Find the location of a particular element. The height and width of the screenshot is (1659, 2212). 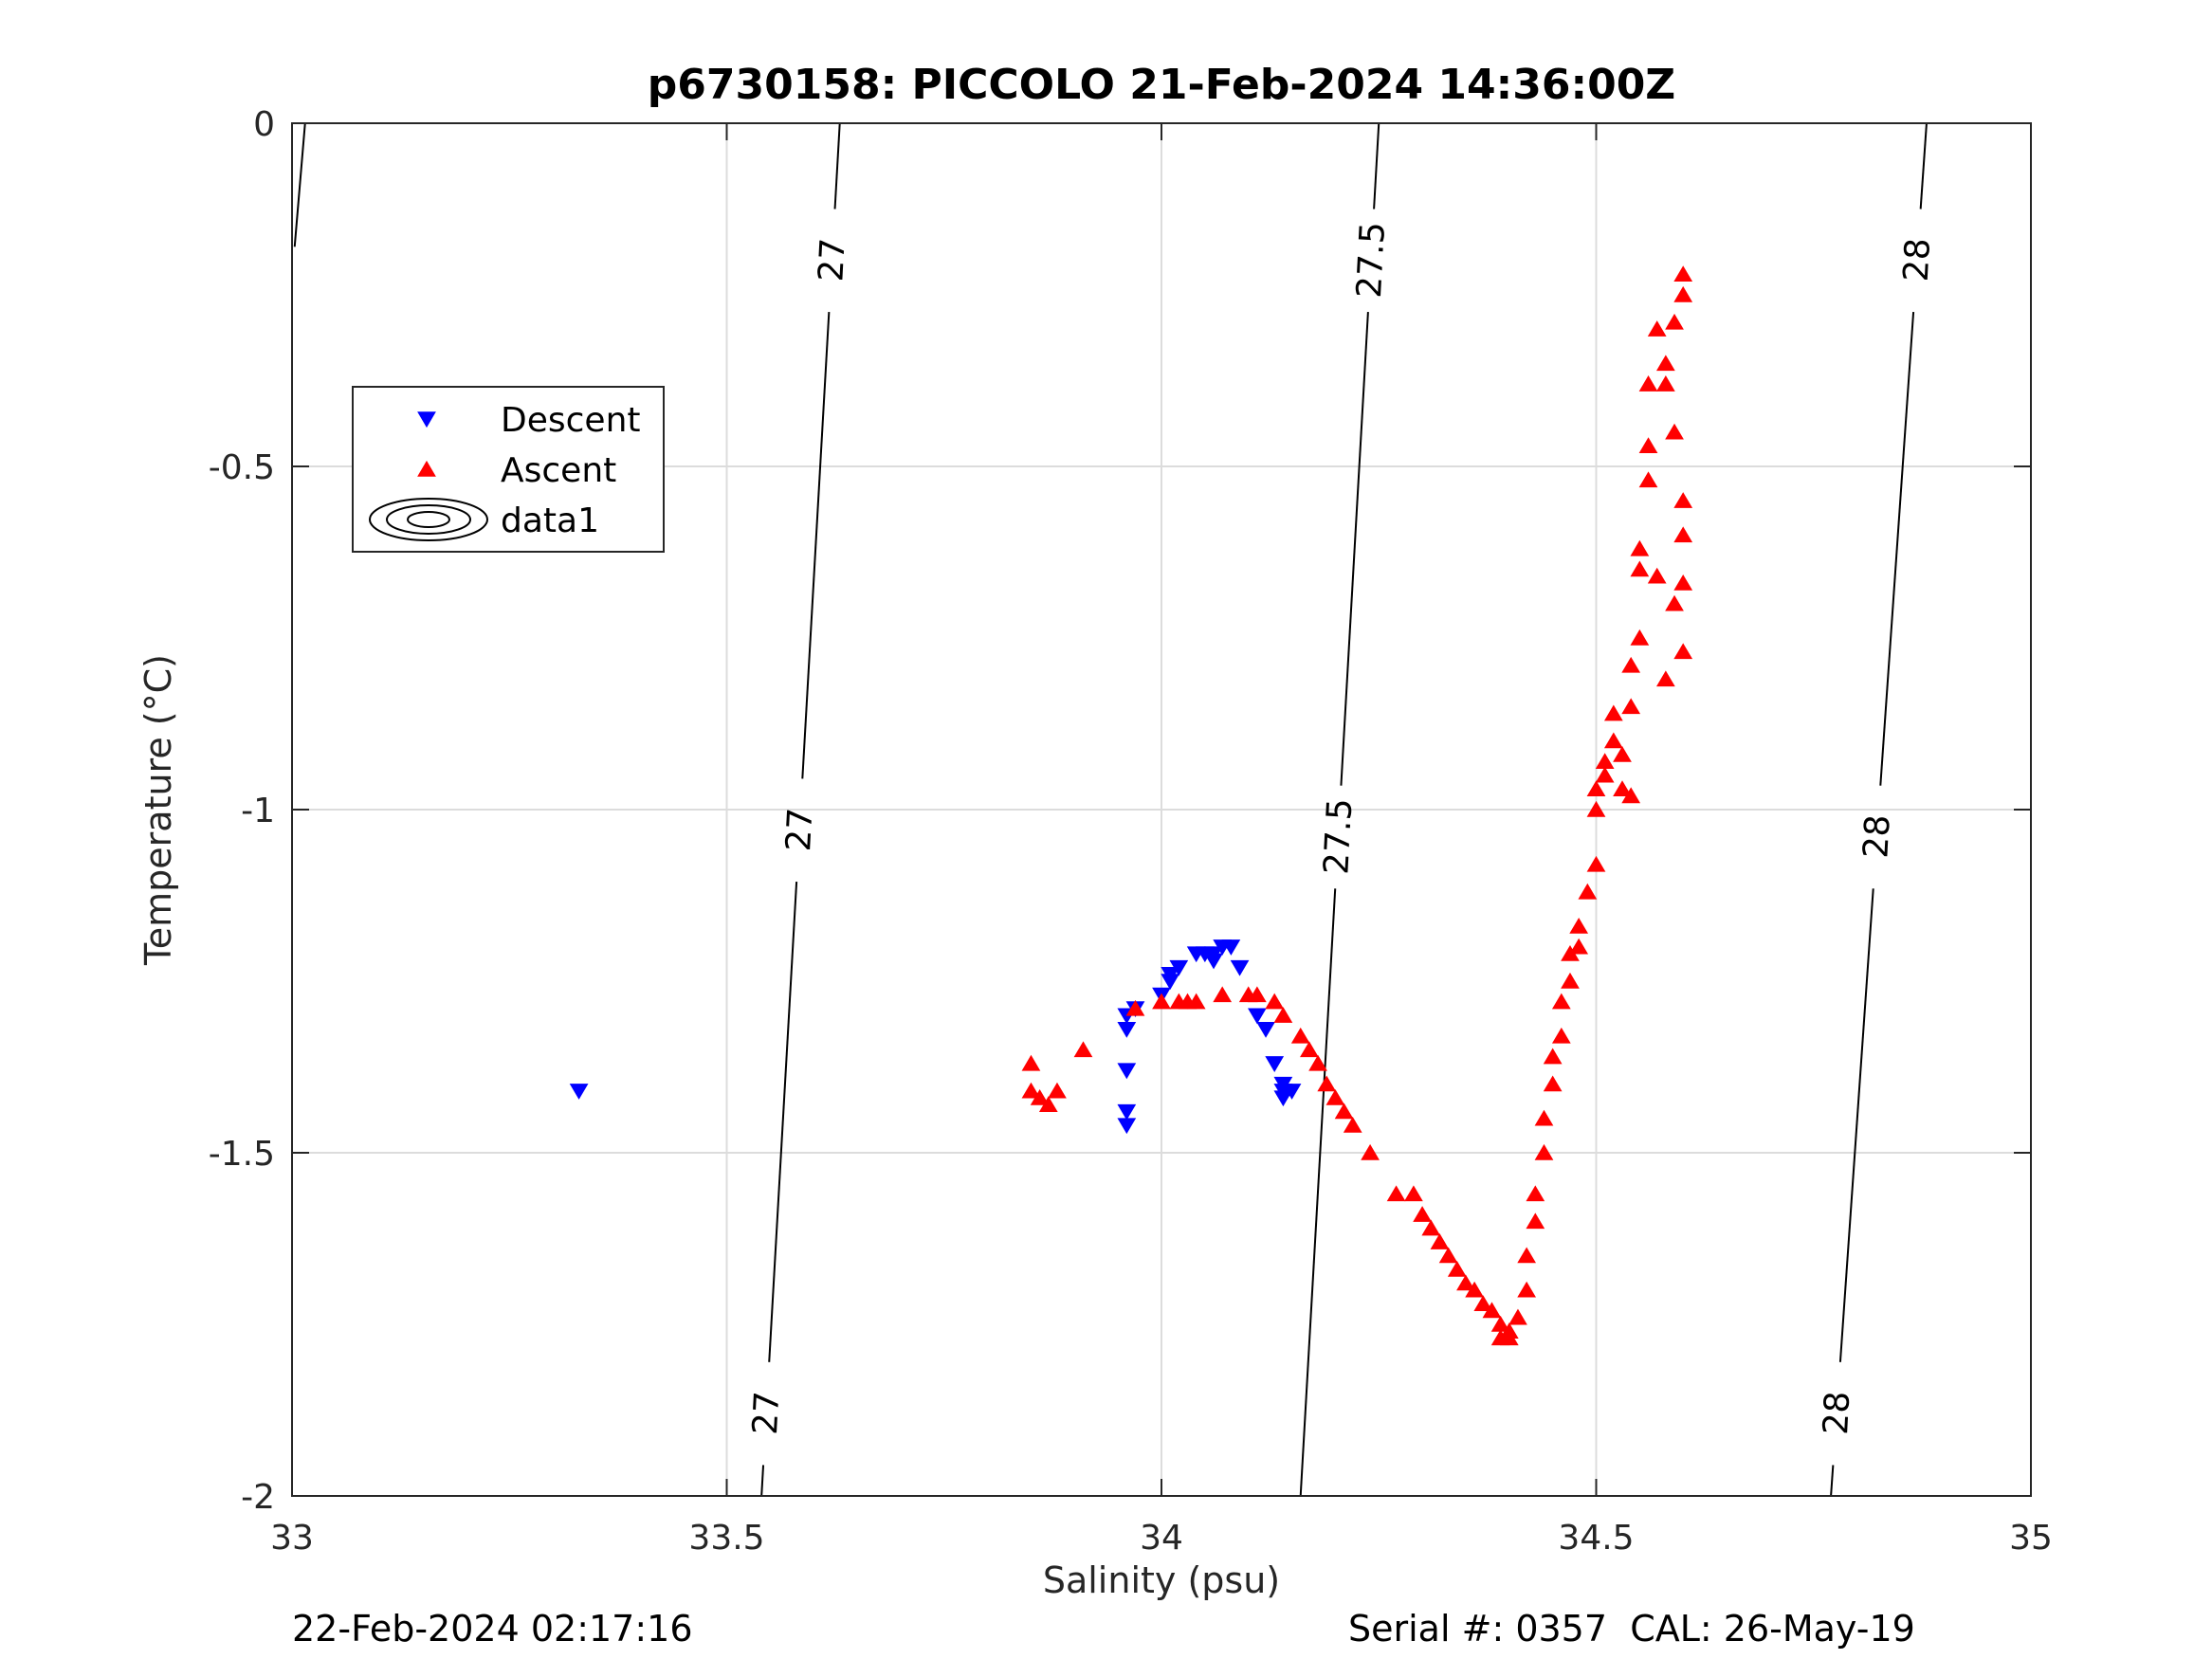

x-tick-label: 34 is located at coordinates (1161, 1538).